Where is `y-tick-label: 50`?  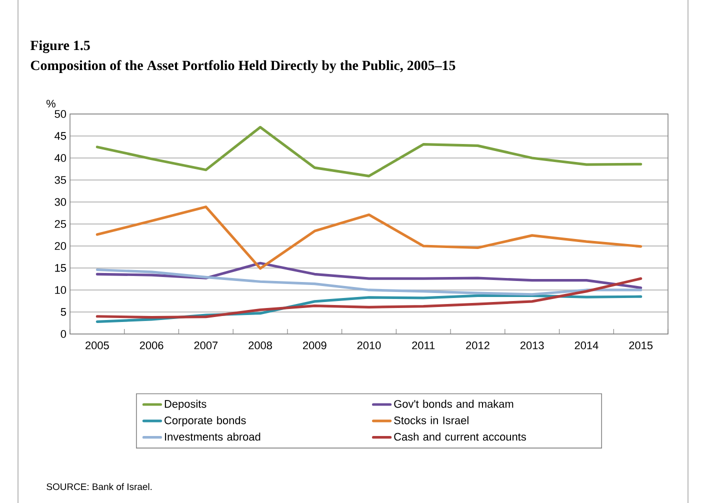
y-tick-label: 50 is located at coordinates (60, 114).